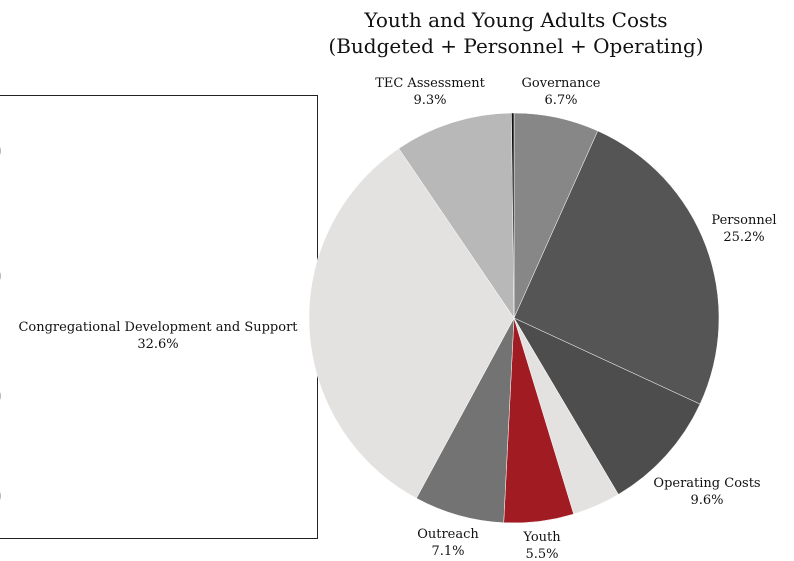  Describe the element at coordinates (743, 220) in the screenshot. I see `slice-label: Personnel` at that location.